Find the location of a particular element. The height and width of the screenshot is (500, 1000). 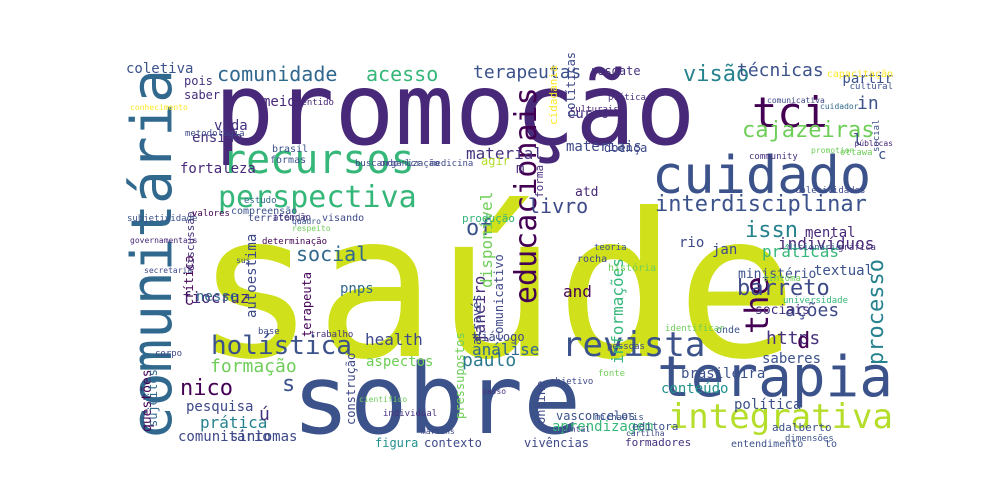

cloud-word: história is located at coordinates (632, 268).